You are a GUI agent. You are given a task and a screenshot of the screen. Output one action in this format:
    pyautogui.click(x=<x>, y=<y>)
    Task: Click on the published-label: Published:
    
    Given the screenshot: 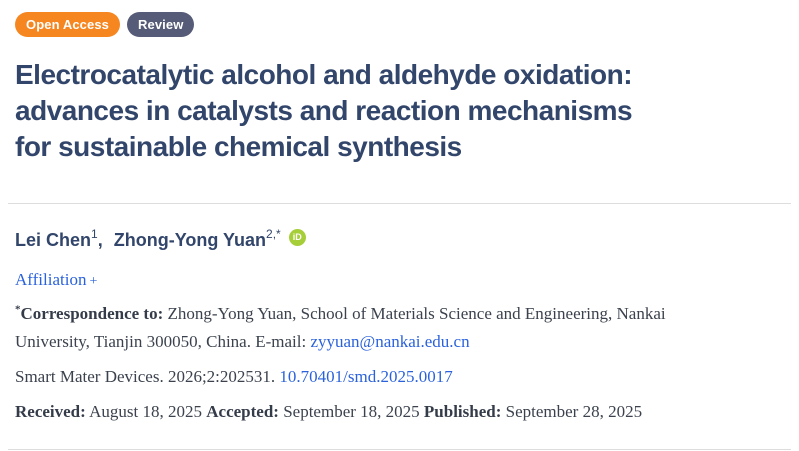 What is the action you would take?
    pyautogui.click(x=462, y=411)
    